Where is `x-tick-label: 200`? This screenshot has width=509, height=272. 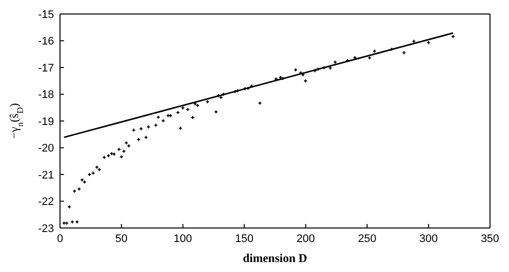 x-tick-label: 200 is located at coordinates (305, 238).